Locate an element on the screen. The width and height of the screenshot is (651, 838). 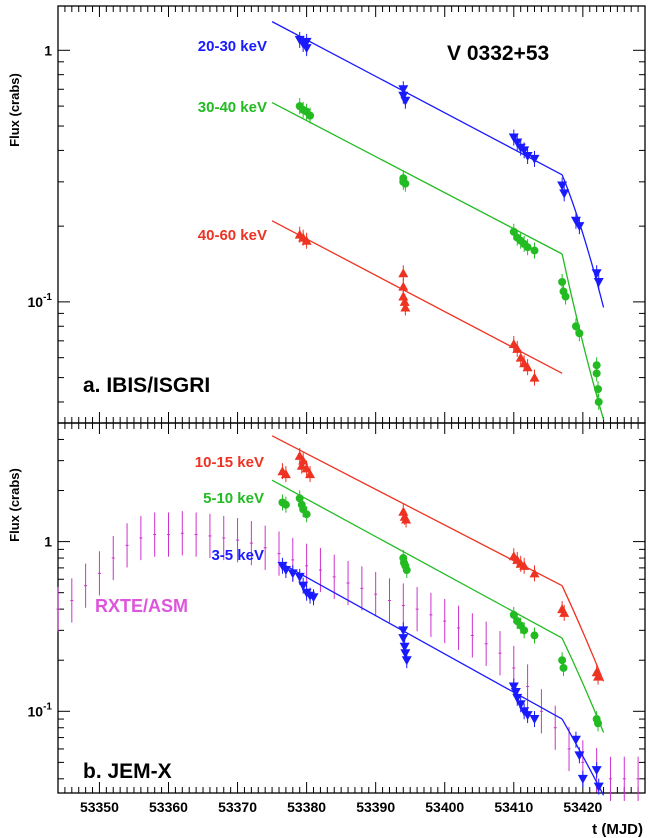
x-tick-label: 53400 is located at coordinates (444, 807).